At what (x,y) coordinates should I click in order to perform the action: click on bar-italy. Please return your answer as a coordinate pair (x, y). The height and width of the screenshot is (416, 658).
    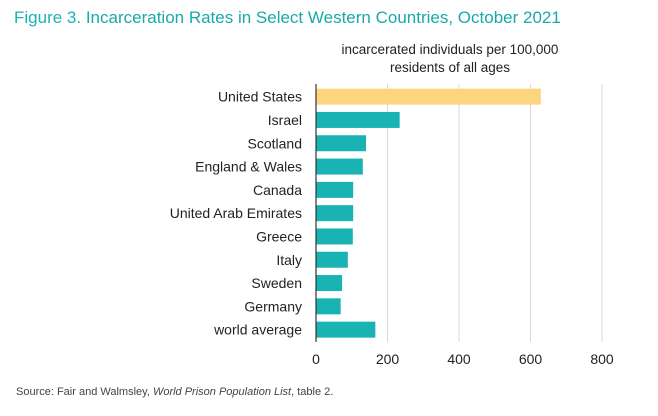
    Looking at the image, I should click on (332, 259).